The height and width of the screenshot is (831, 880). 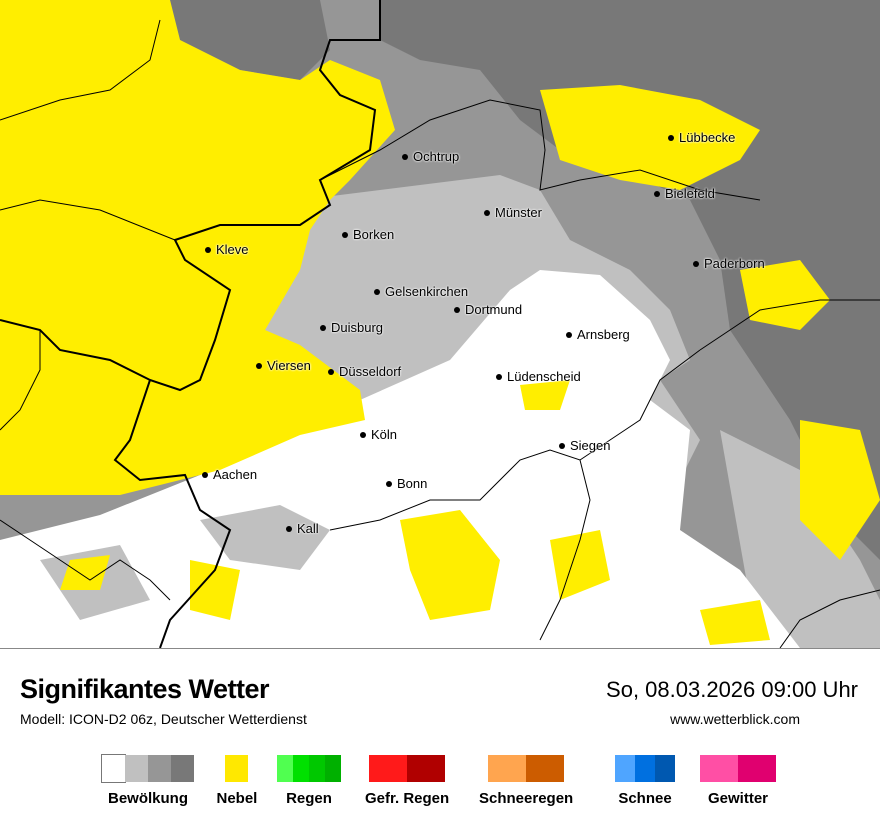 I want to click on chart-title: Signifikantes Wetter, so click(x=145, y=689).